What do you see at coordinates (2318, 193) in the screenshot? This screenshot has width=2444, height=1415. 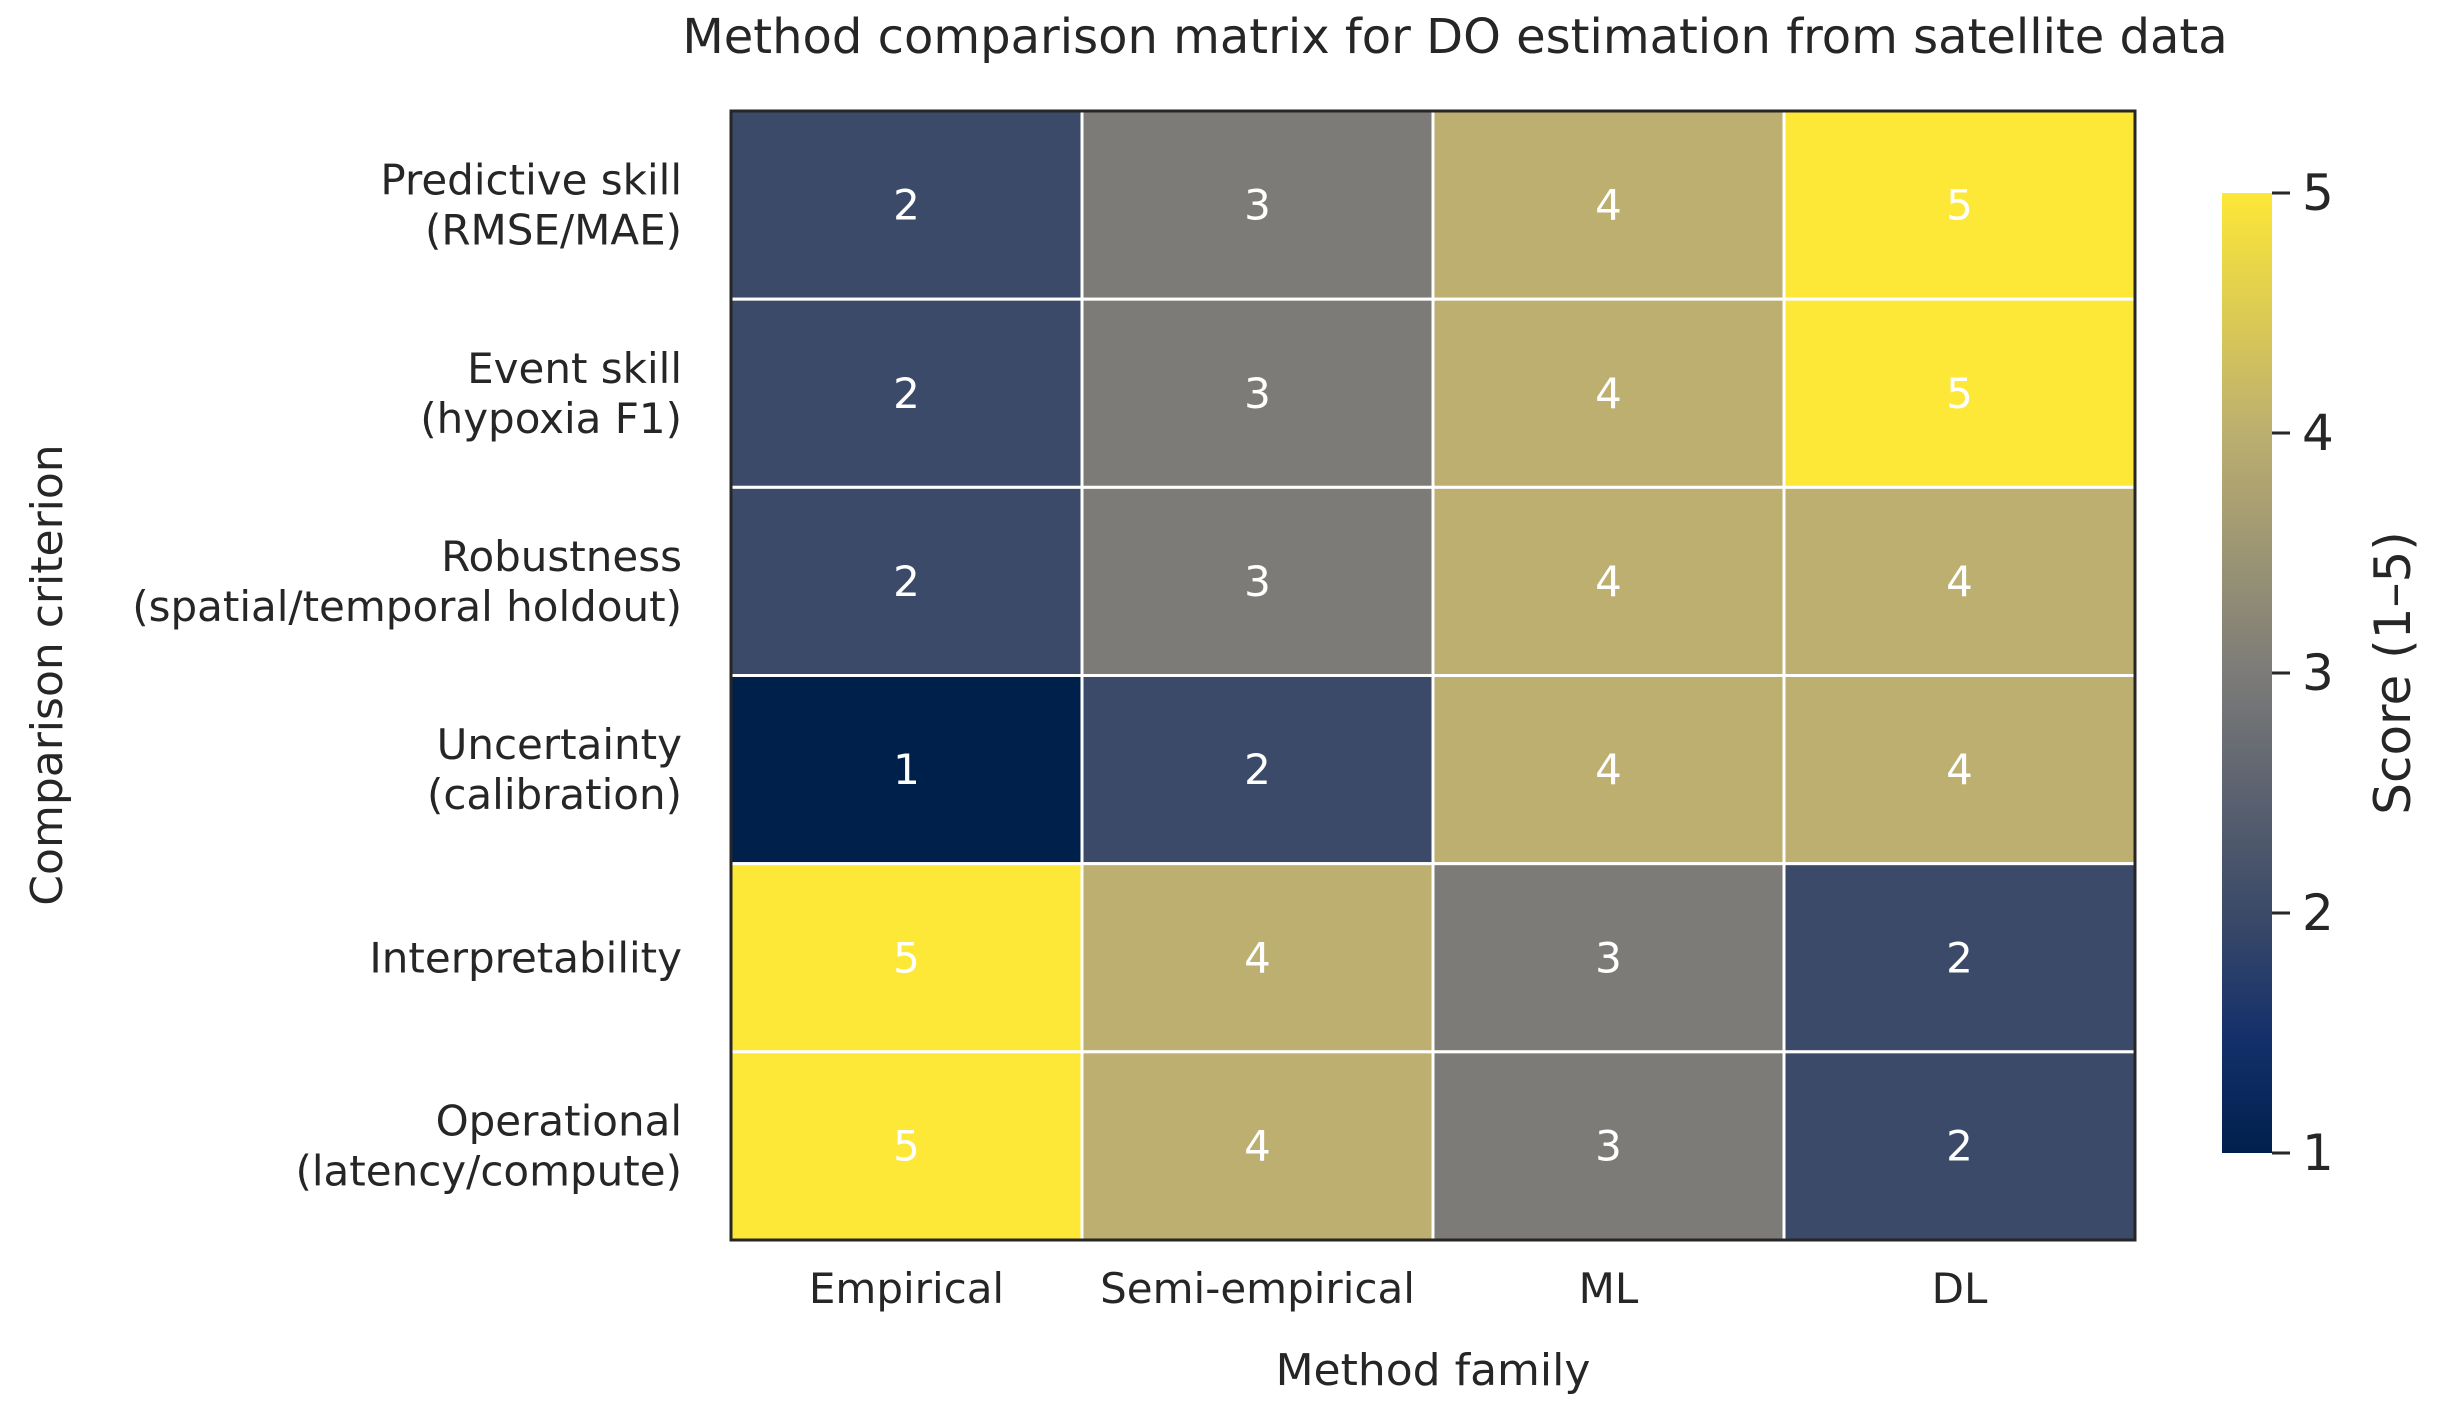 I see `colorbar-tick-label: 5` at bounding box center [2318, 193].